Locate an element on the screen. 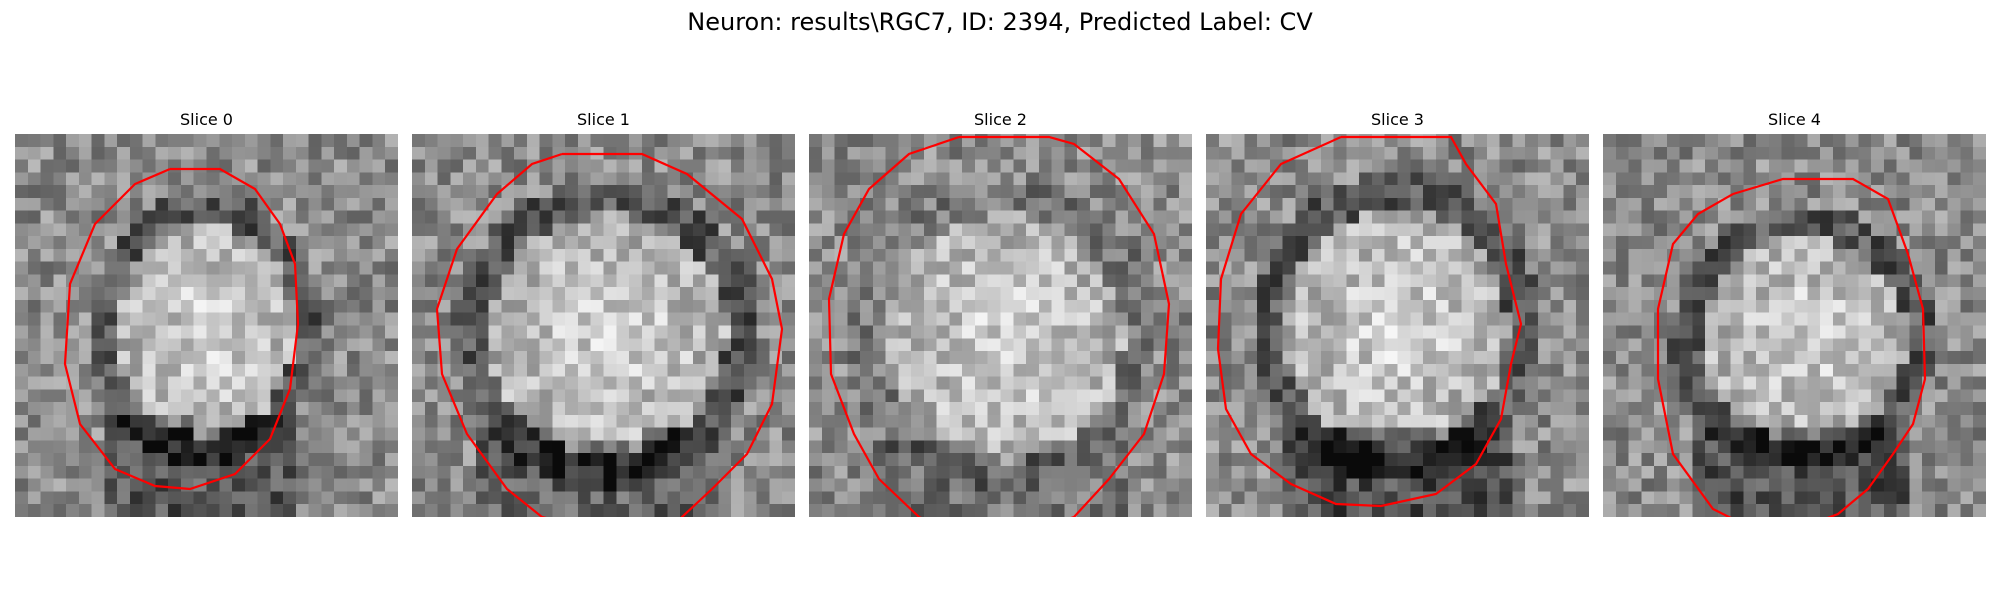 The width and height of the screenshot is (2000, 600). slice-title: Slice 1 is located at coordinates (603, 119).